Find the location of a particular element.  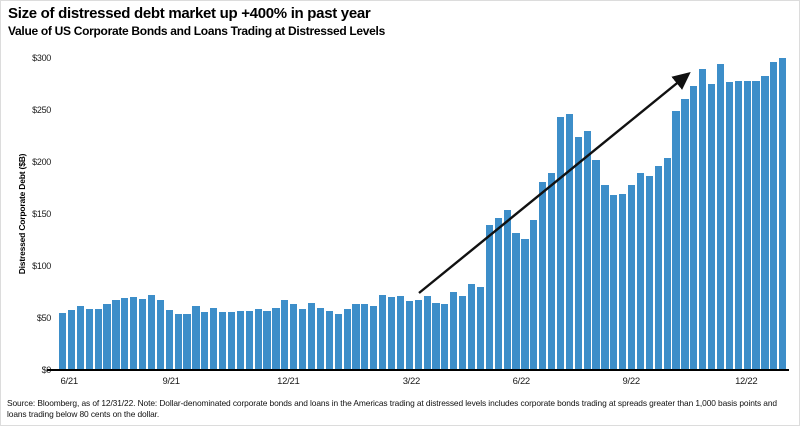

x-axis: 6/21 9/21 12/21 3/22 6/22 9/22 12/22 is located at coordinates (423, 381).